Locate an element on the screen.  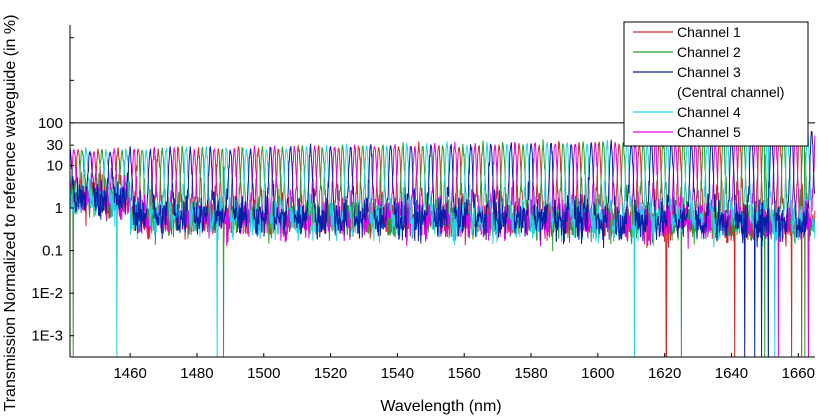
x-tick-label: 1460 is located at coordinates (129, 373).